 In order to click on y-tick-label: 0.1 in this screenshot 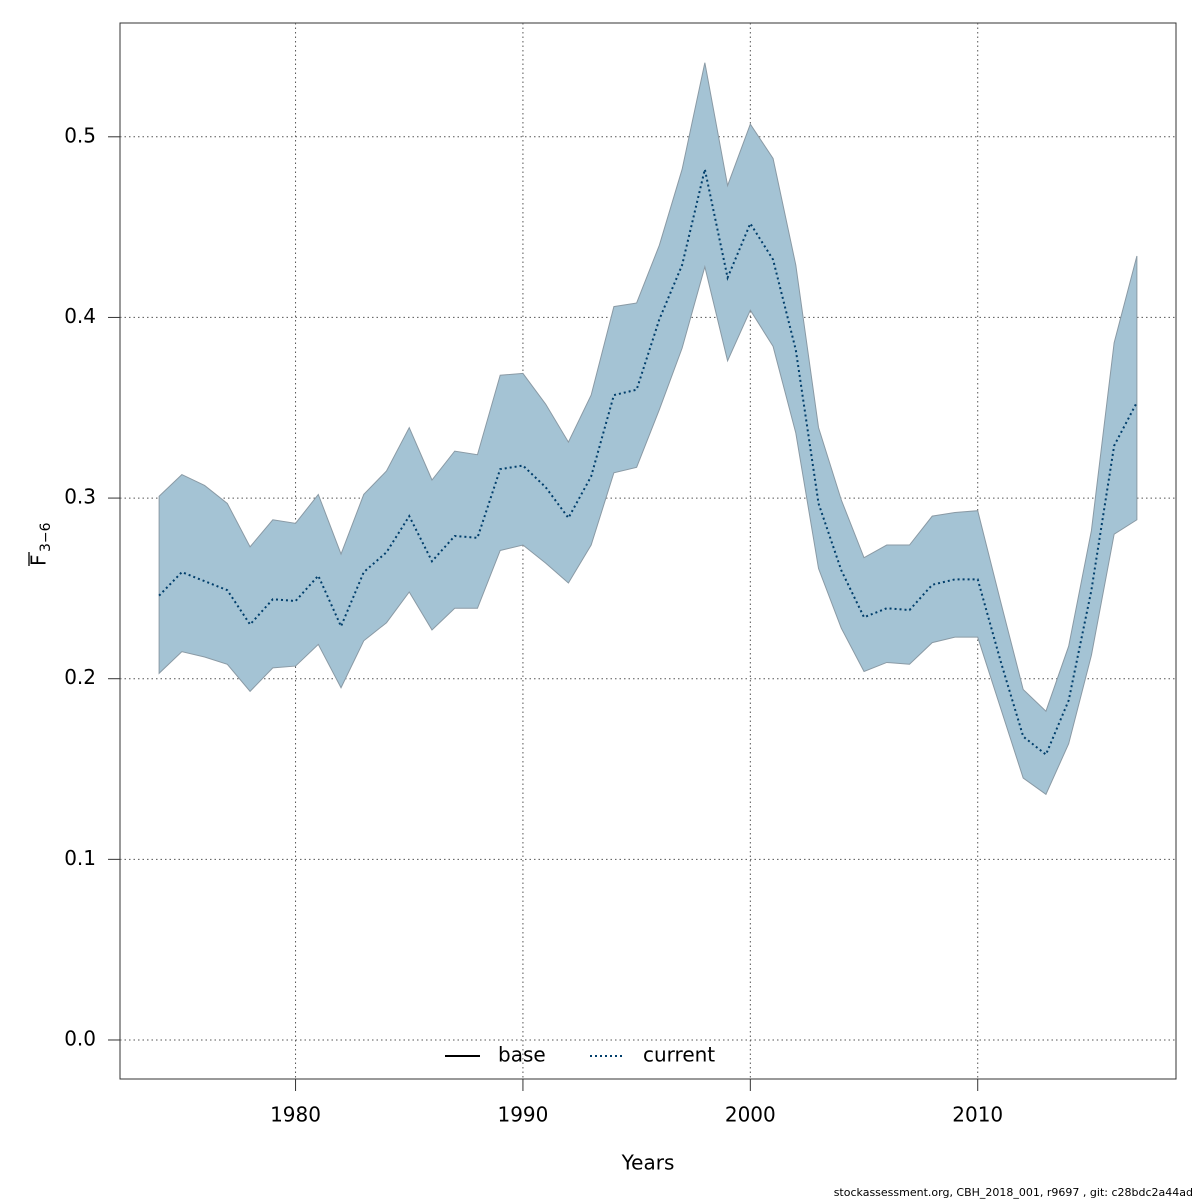, I will do `click(80, 858)`.